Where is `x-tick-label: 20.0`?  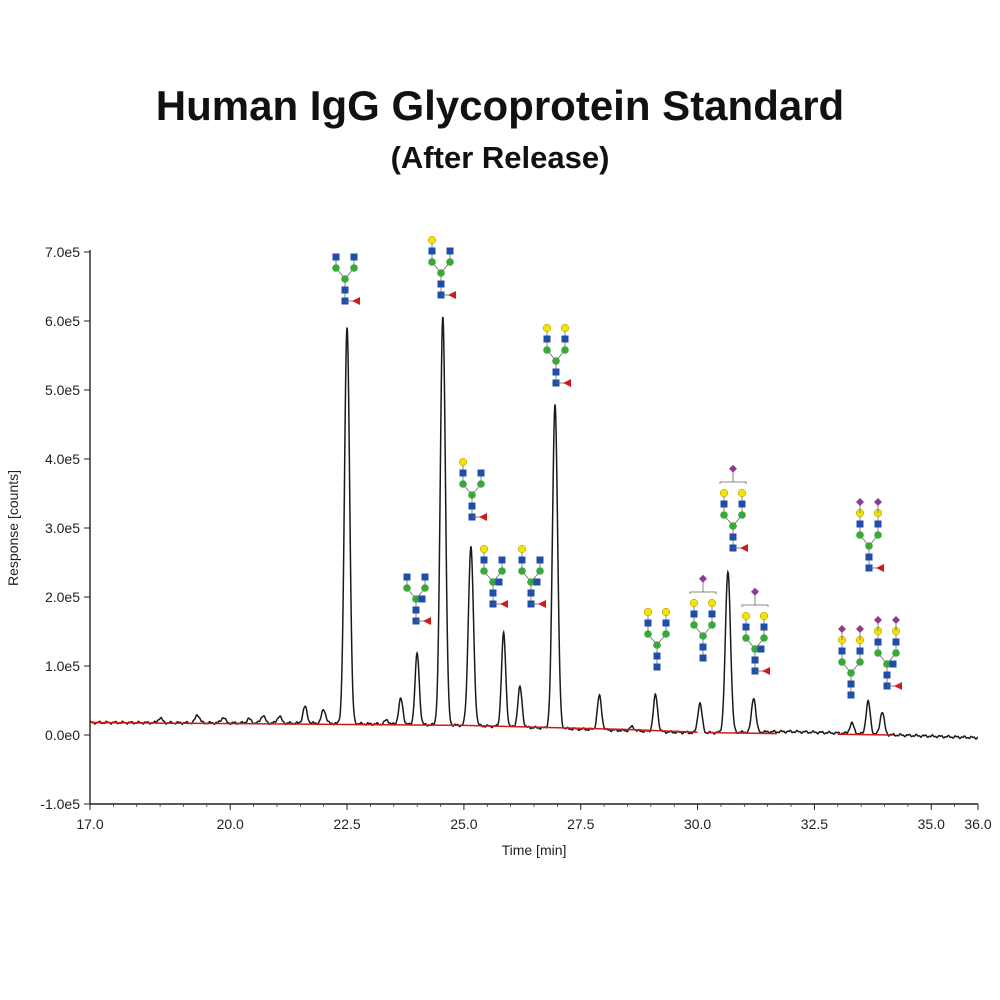
x-tick-label: 20.0 is located at coordinates (230, 824).